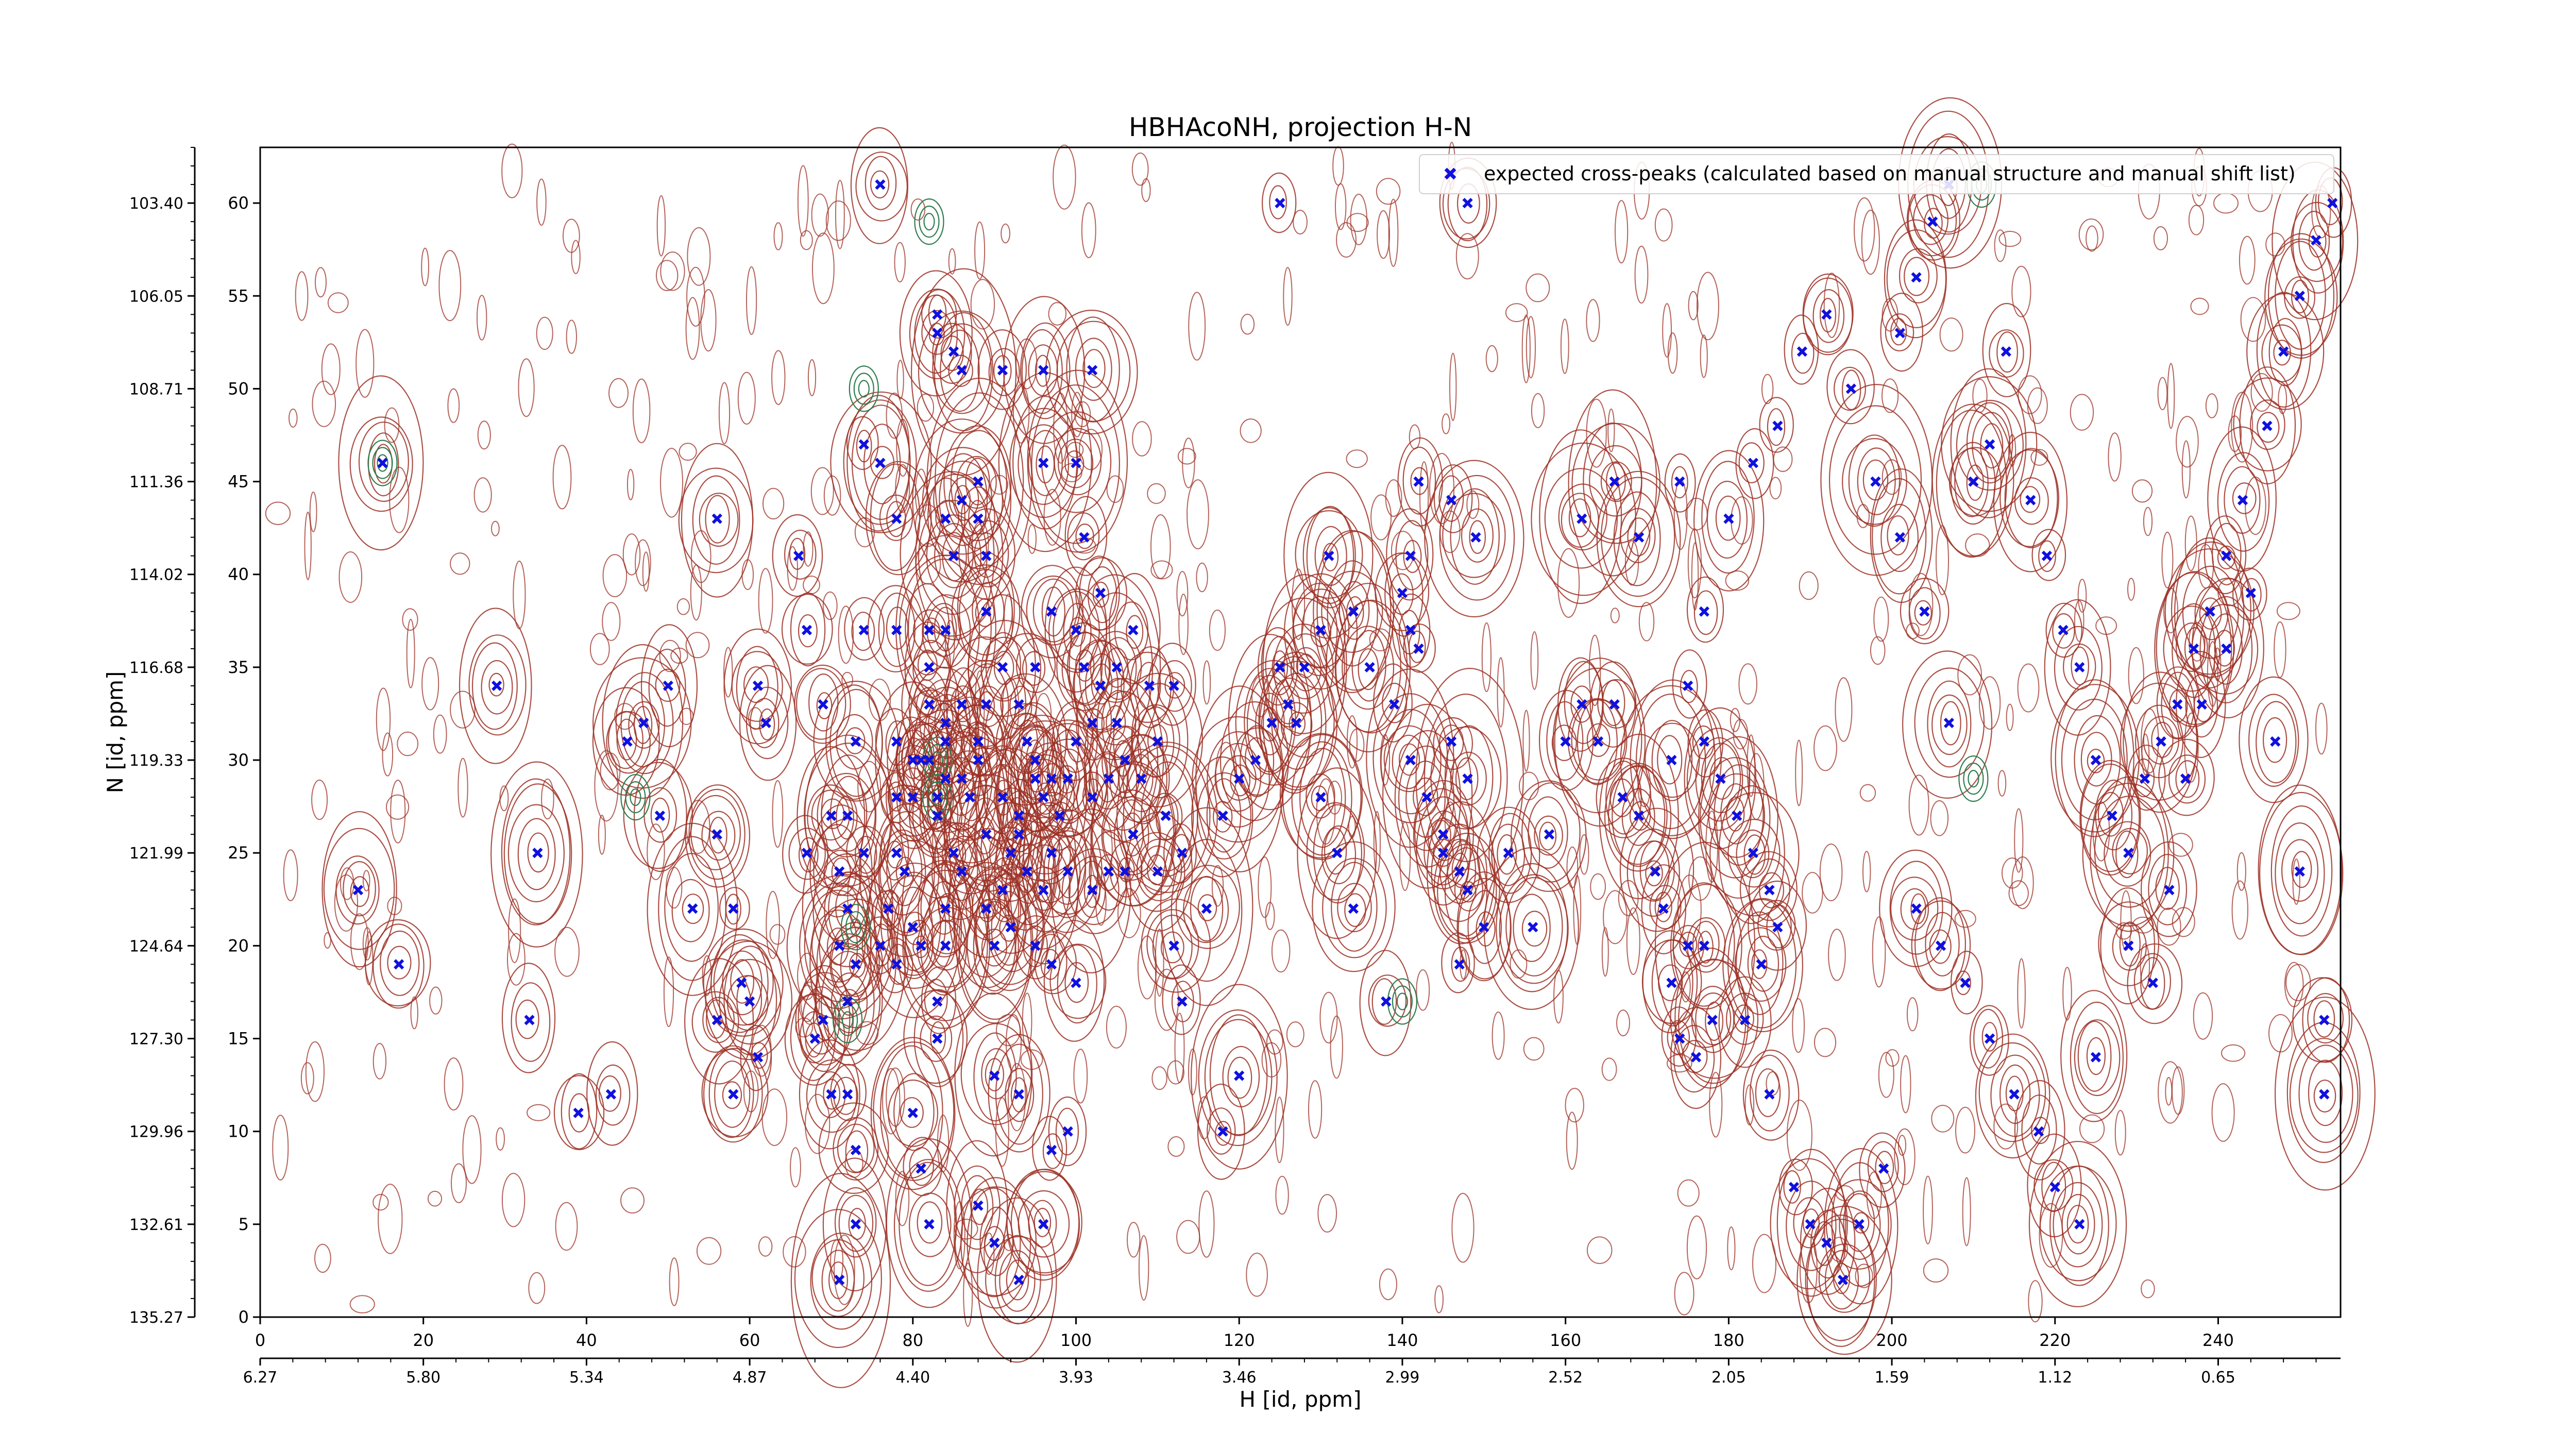 The image size is (2576, 1449). What do you see at coordinates (238, 853) in the screenshot?
I see `y-tick-label: 25` at bounding box center [238, 853].